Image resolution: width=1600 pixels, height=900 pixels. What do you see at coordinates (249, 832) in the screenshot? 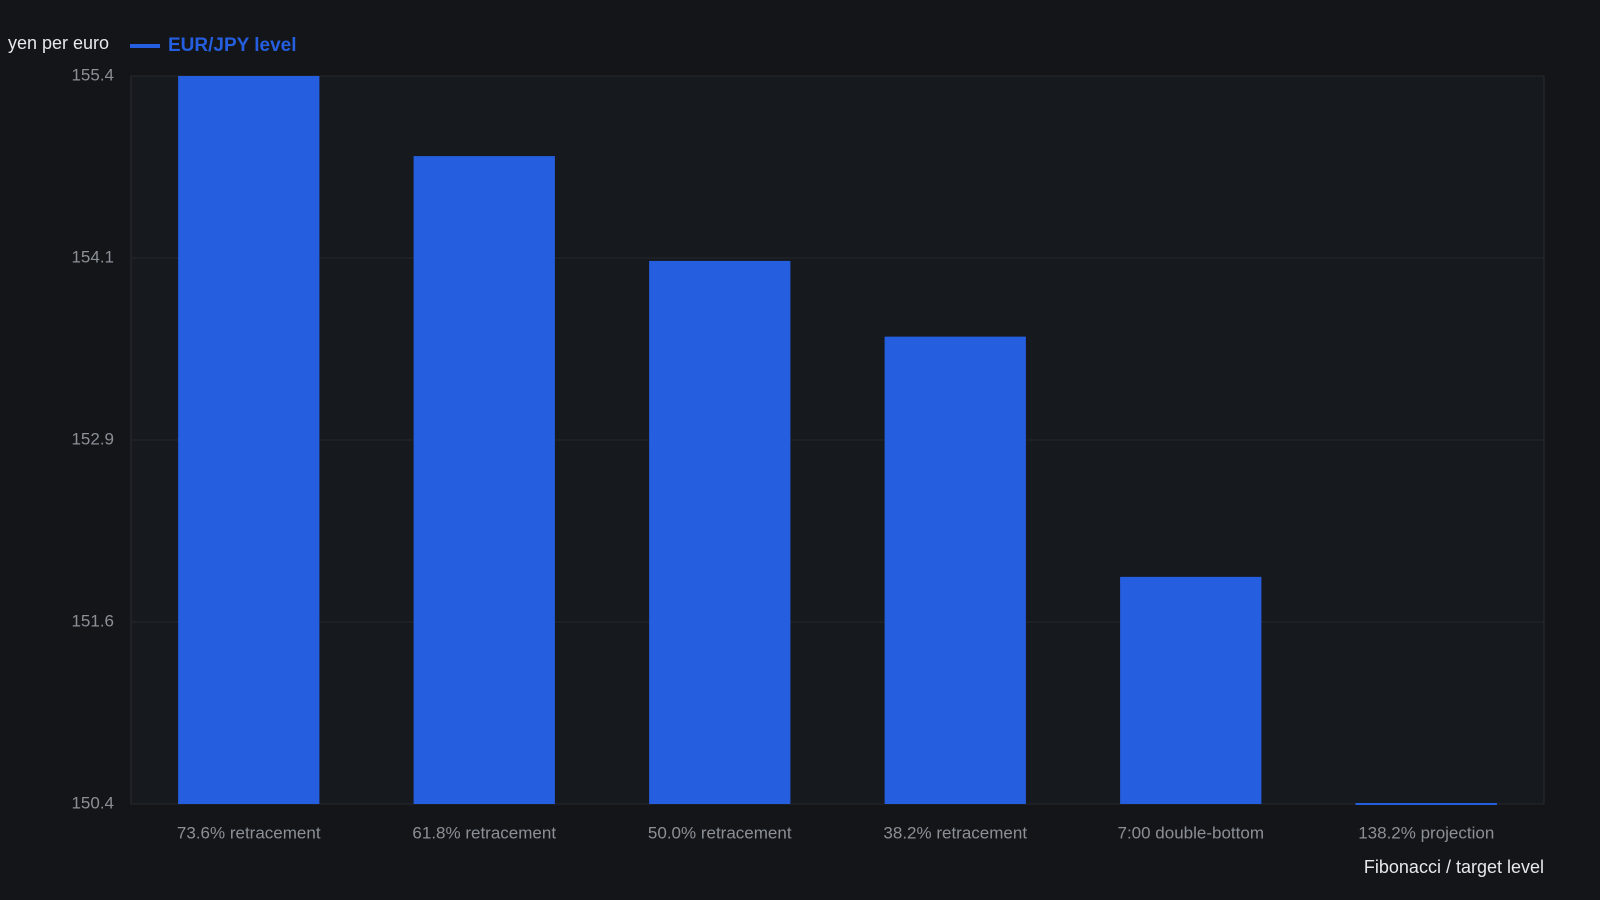
I see `x-tick-label: 73.6% retracement` at bounding box center [249, 832].